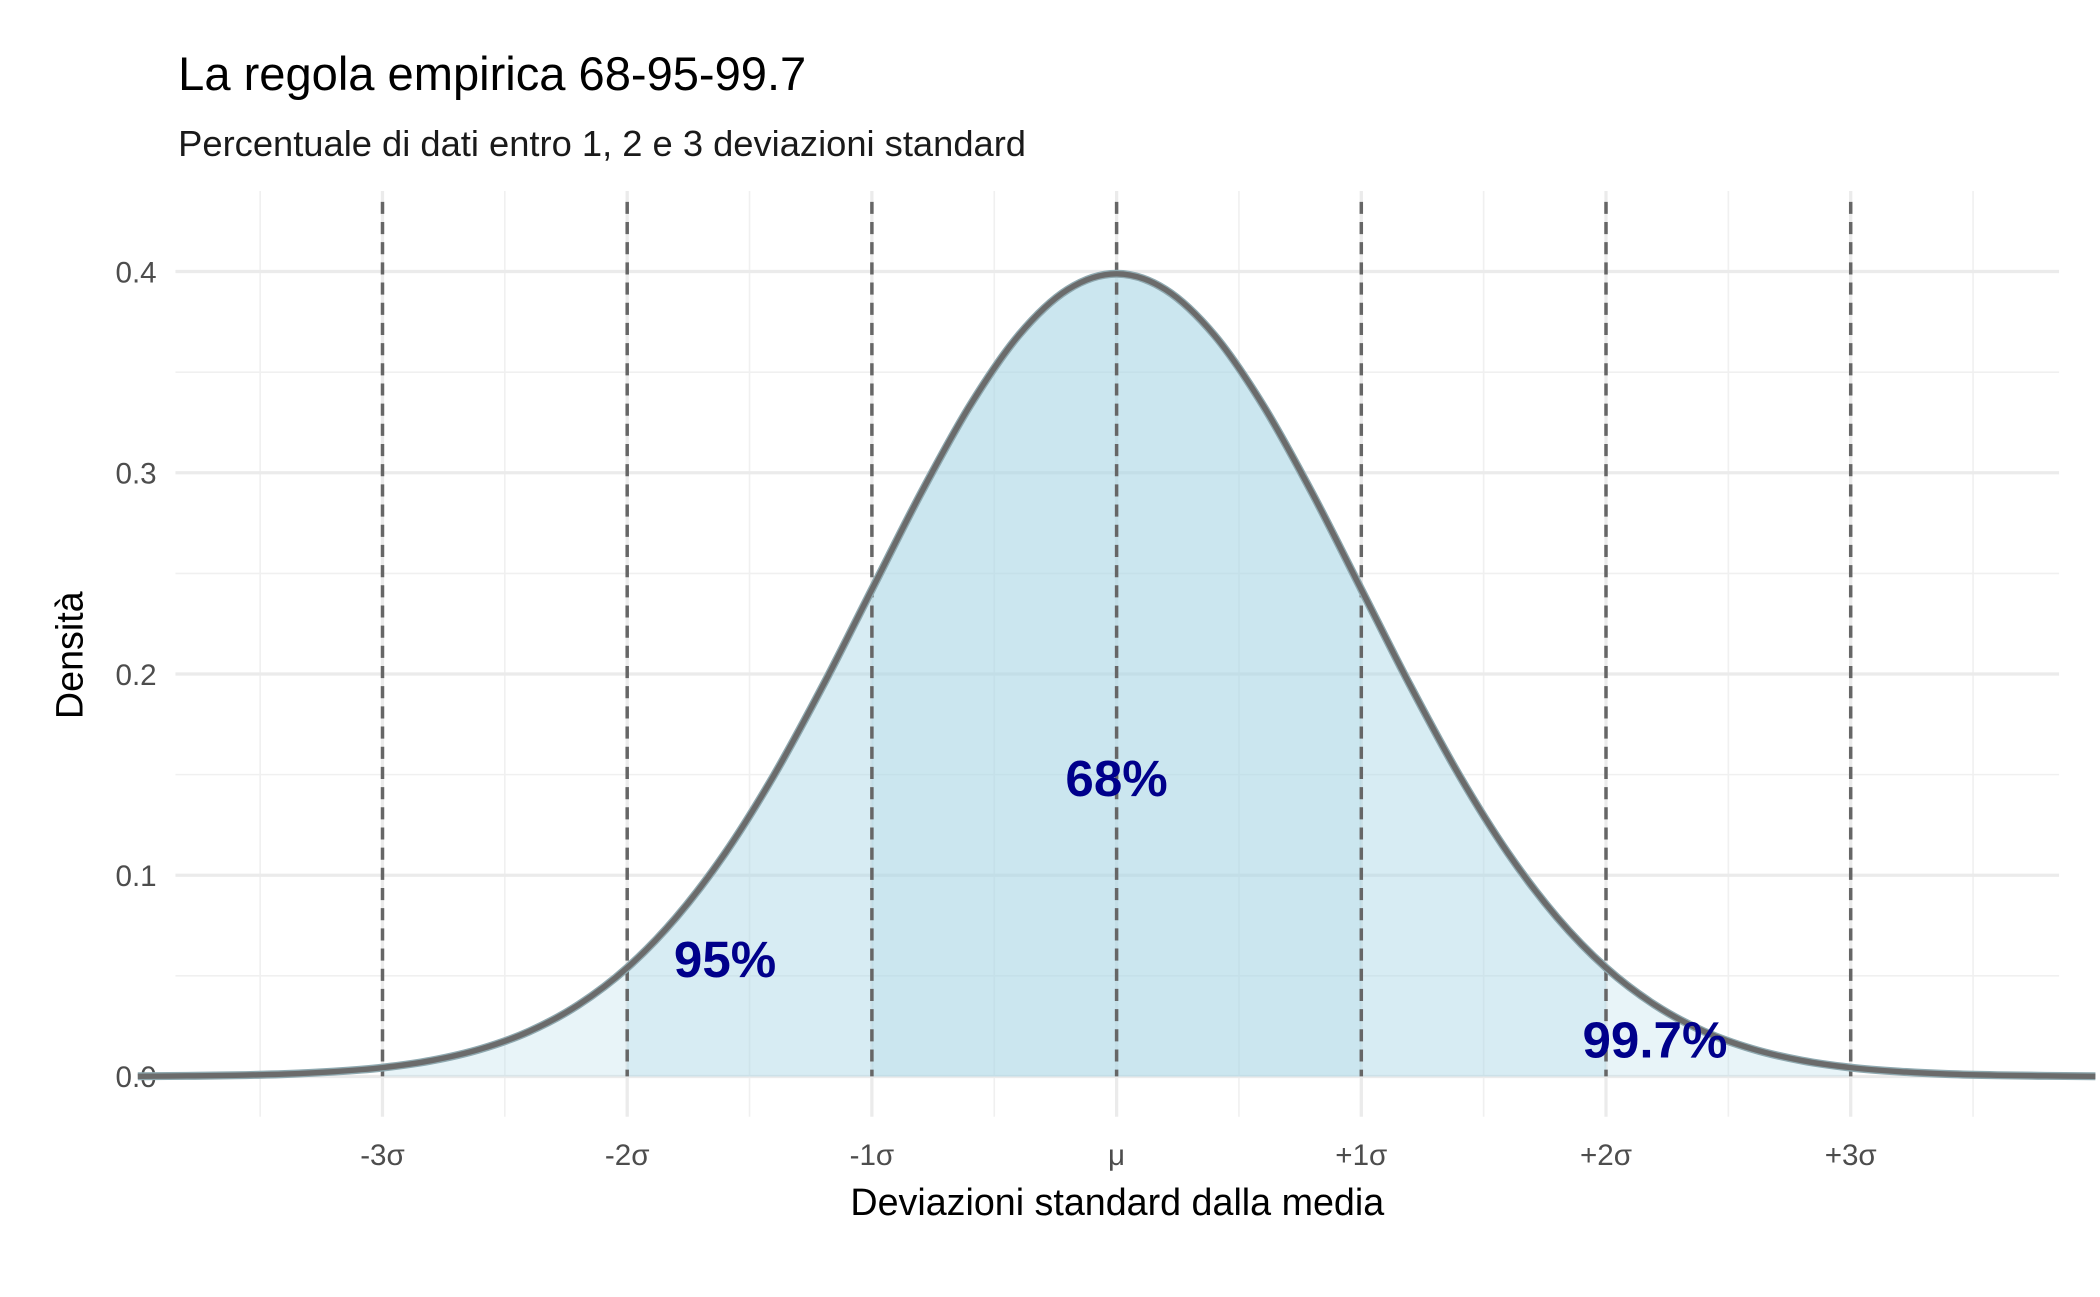 The width and height of the screenshot is (2100, 1297). What do you see at coordinates (1361, 1155) in the screenshot?
I see `x-tick-label: +1σ` at bounding box center [1361, 1155].